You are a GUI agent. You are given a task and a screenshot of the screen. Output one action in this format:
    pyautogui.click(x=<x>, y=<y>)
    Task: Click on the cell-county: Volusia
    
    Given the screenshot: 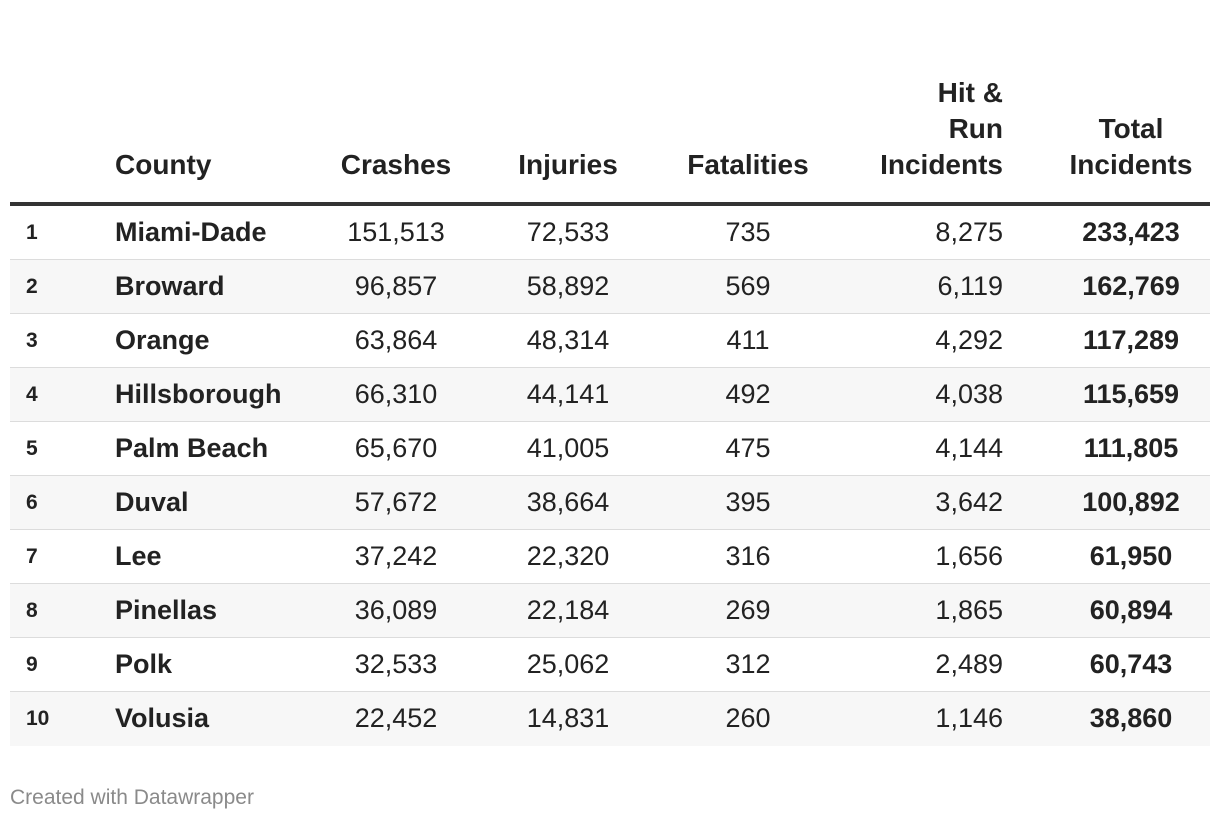 What is the action you would take?
    pyautogui.click(x=162, y=718)
    